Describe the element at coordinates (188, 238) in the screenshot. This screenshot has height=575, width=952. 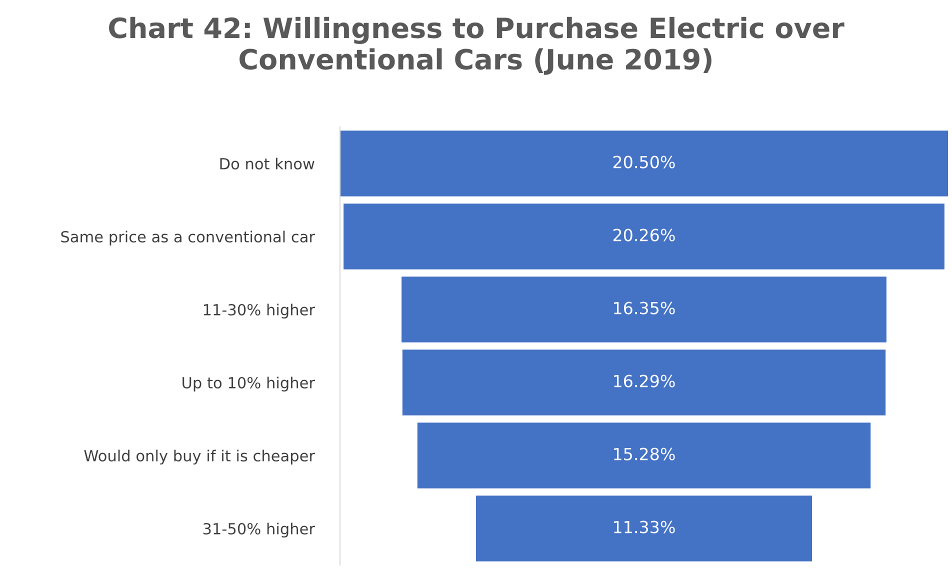
I see `category-label: Same price as a conventional car` at that location.